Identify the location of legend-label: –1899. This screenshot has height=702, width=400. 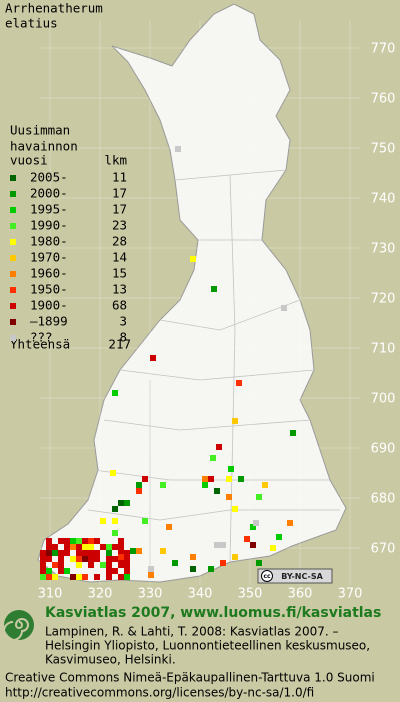
(49, 321).